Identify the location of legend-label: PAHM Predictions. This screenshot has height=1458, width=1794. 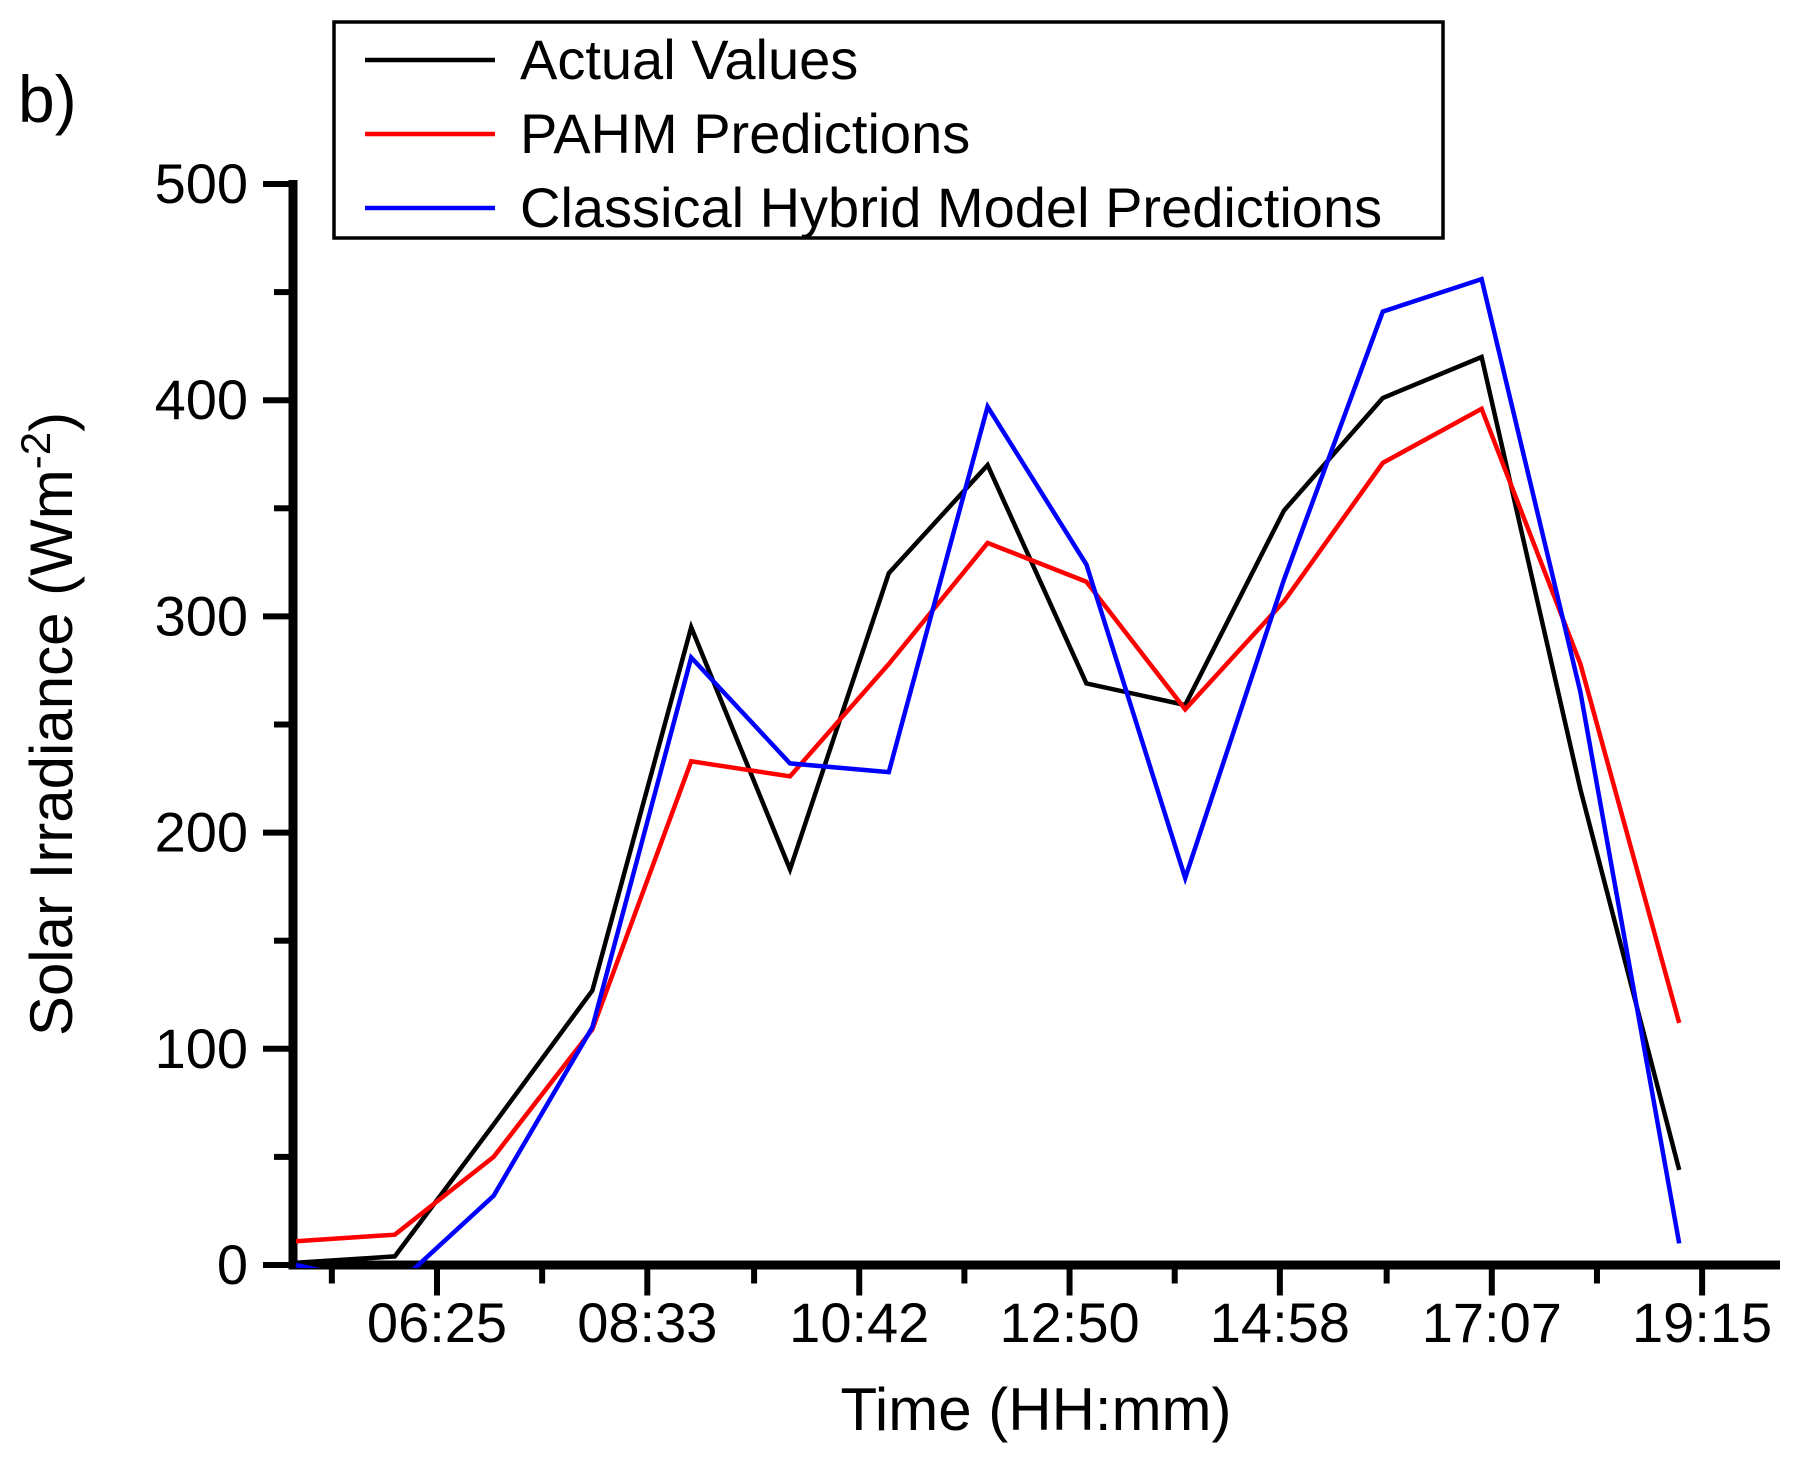
(745, 133).